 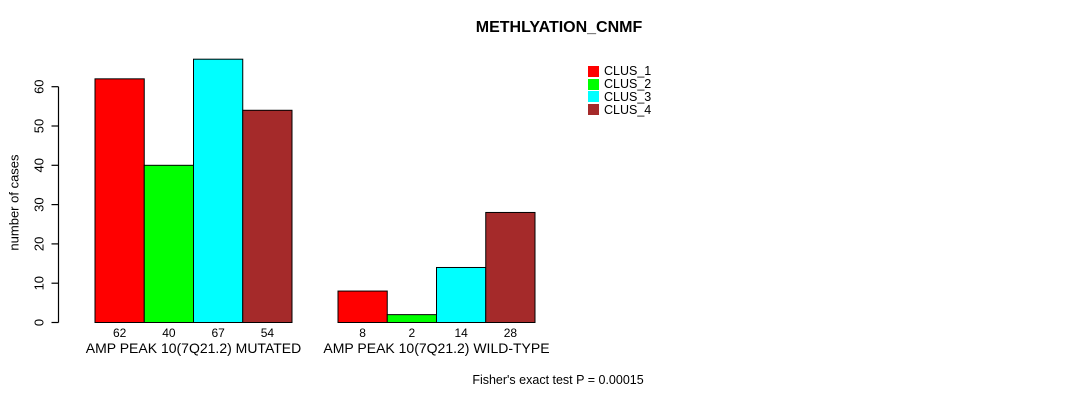 I want to click on legend-item-clus_1: CLUS_1, so click(x=620, y=71).